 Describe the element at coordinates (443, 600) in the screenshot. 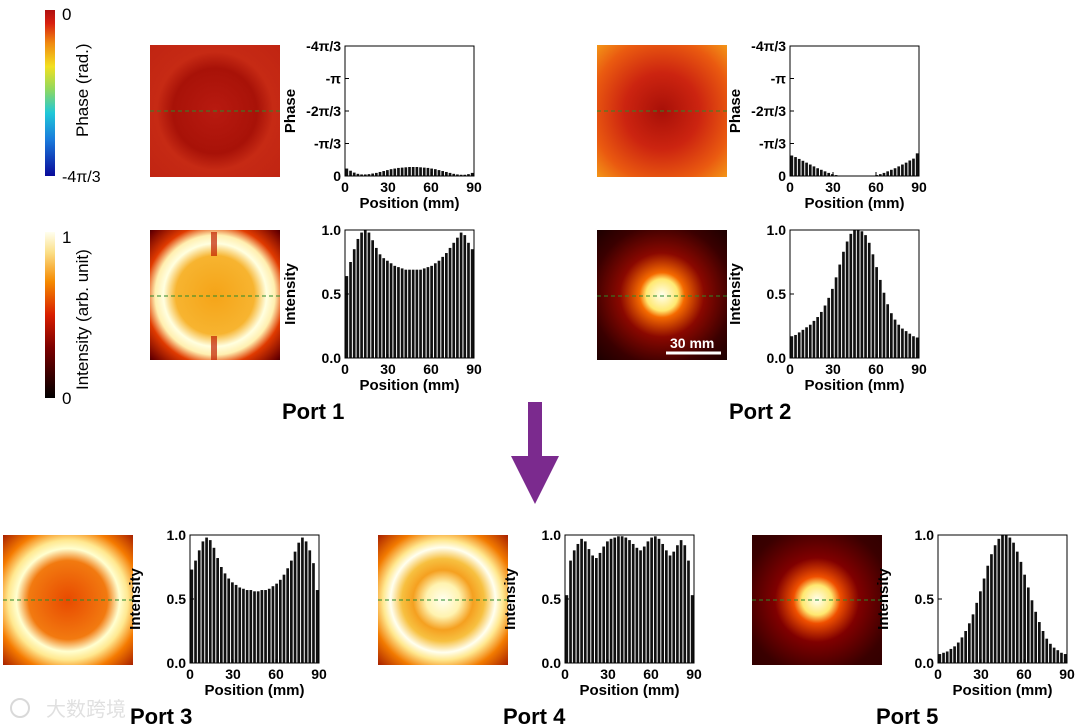

I see `port4-intensity-map` at that location.